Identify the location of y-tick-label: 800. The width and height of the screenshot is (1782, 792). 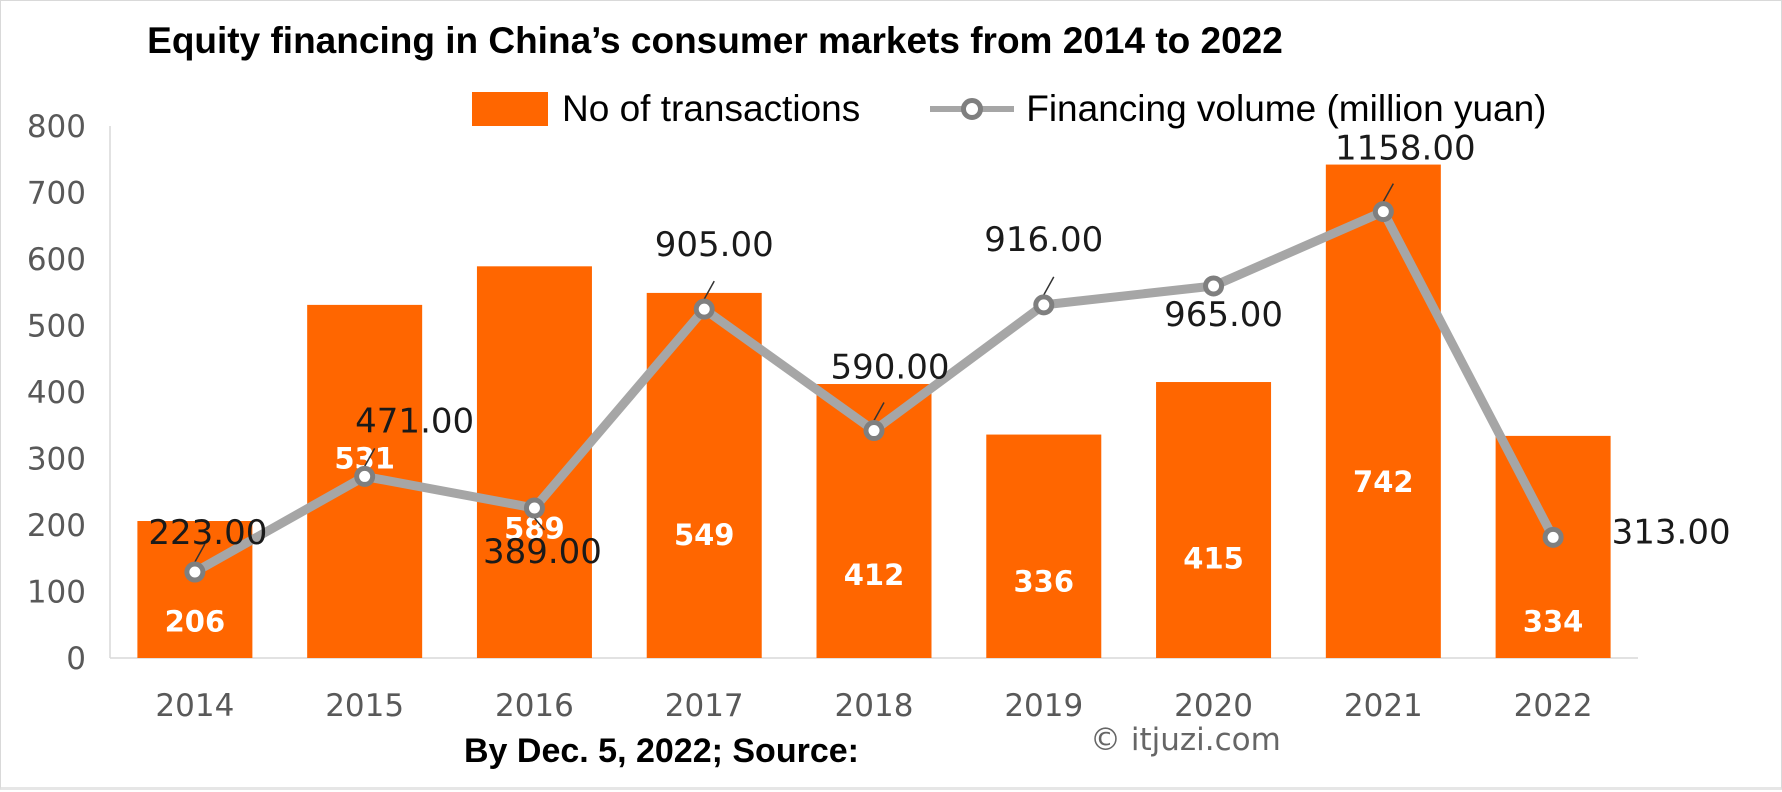
(56, 127).